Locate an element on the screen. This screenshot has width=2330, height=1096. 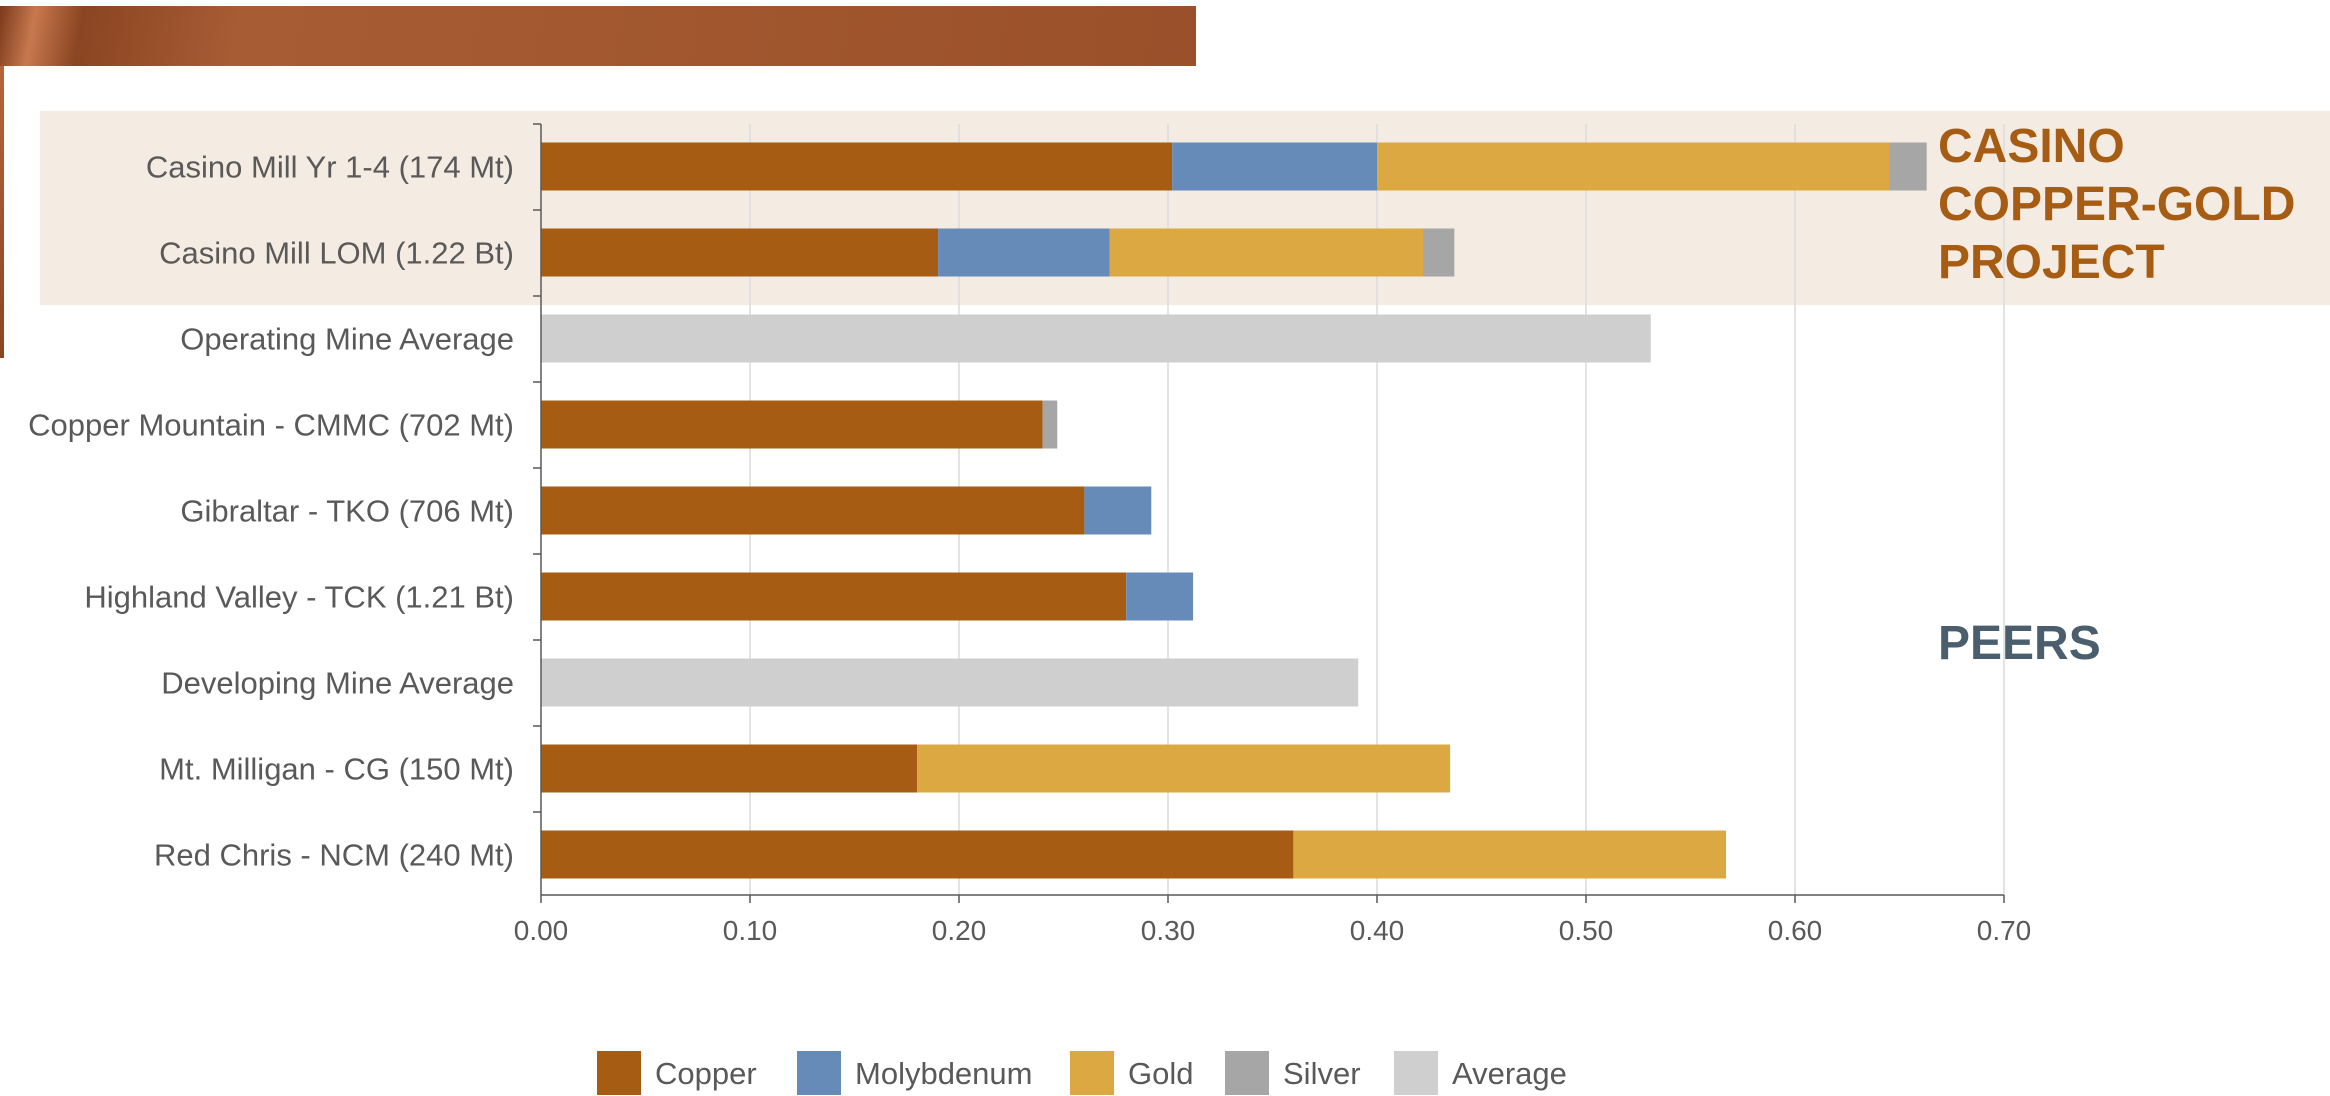
x-tick-label: 0.70 is located at coordinates (2004, 930).